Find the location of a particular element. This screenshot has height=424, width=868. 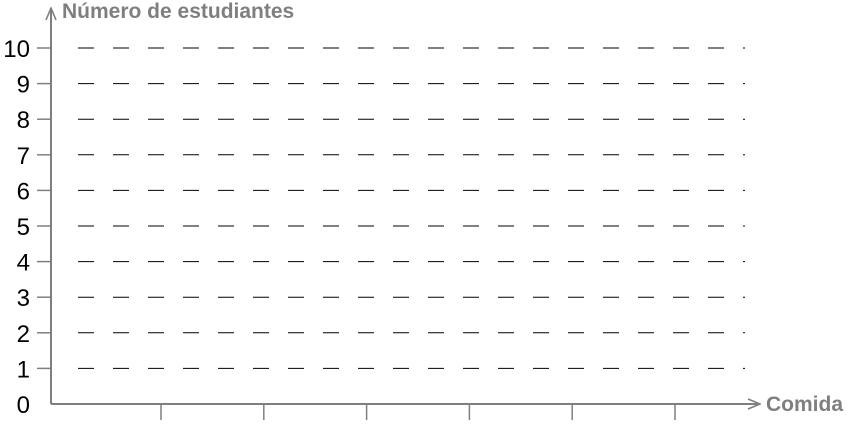

y-tick-label: 6 is located at coordinates (23, 191).